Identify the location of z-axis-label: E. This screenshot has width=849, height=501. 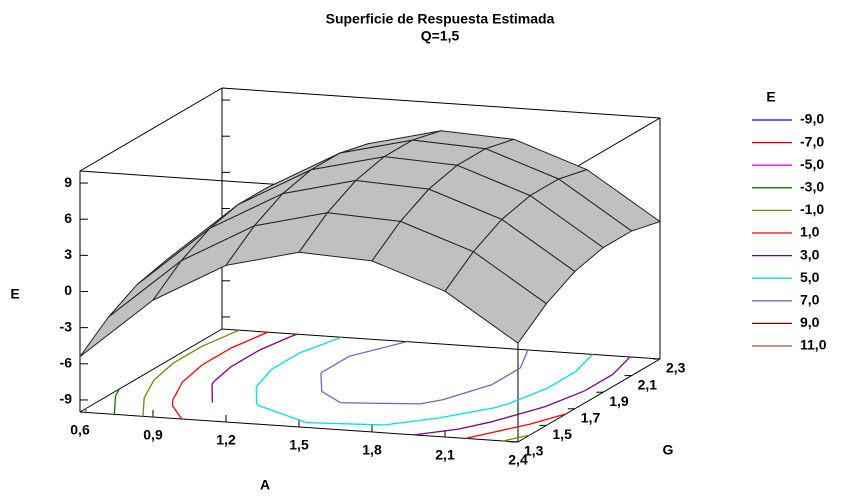
(14, 294).